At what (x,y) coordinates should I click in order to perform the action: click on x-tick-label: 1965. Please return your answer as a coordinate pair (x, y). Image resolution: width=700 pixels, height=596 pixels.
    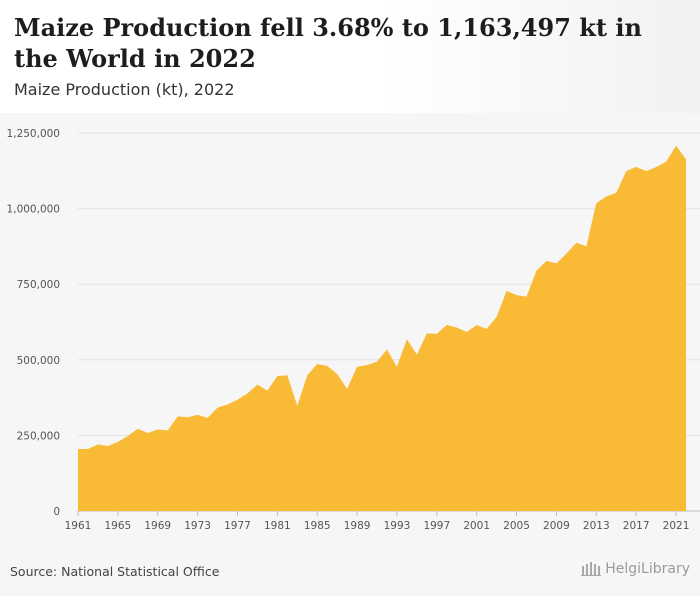
    Looking at the image, I should click on (118, 526).